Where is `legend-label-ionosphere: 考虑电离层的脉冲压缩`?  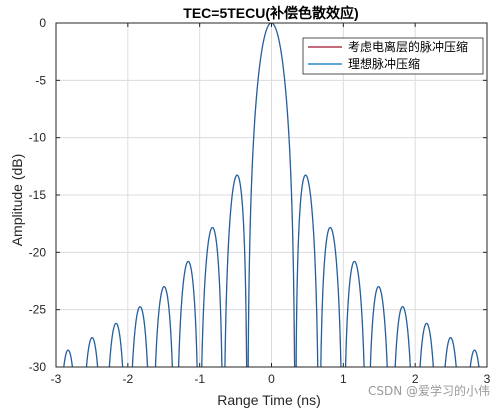
legend-label-ionosphere: 考虑电离层的脉冲压缩 is located at coordinates (408, 46).